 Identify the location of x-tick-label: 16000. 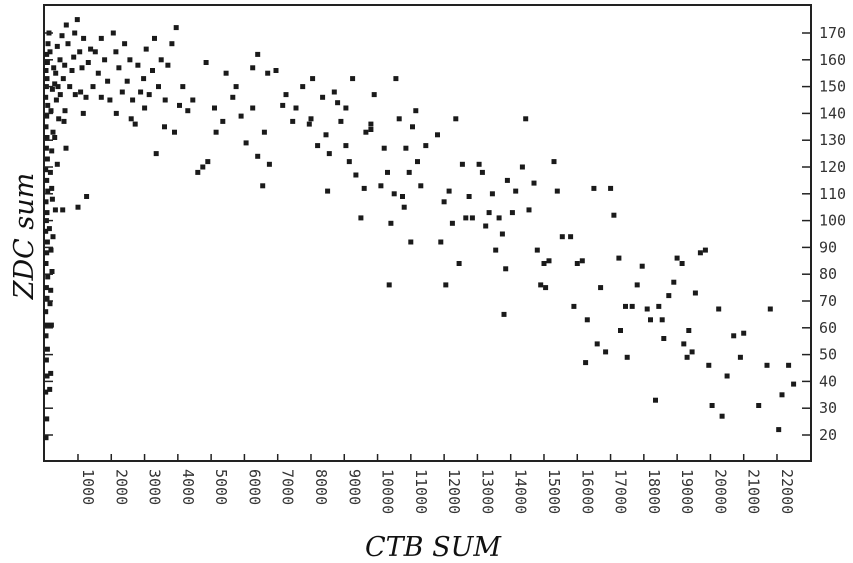
(587, 491).